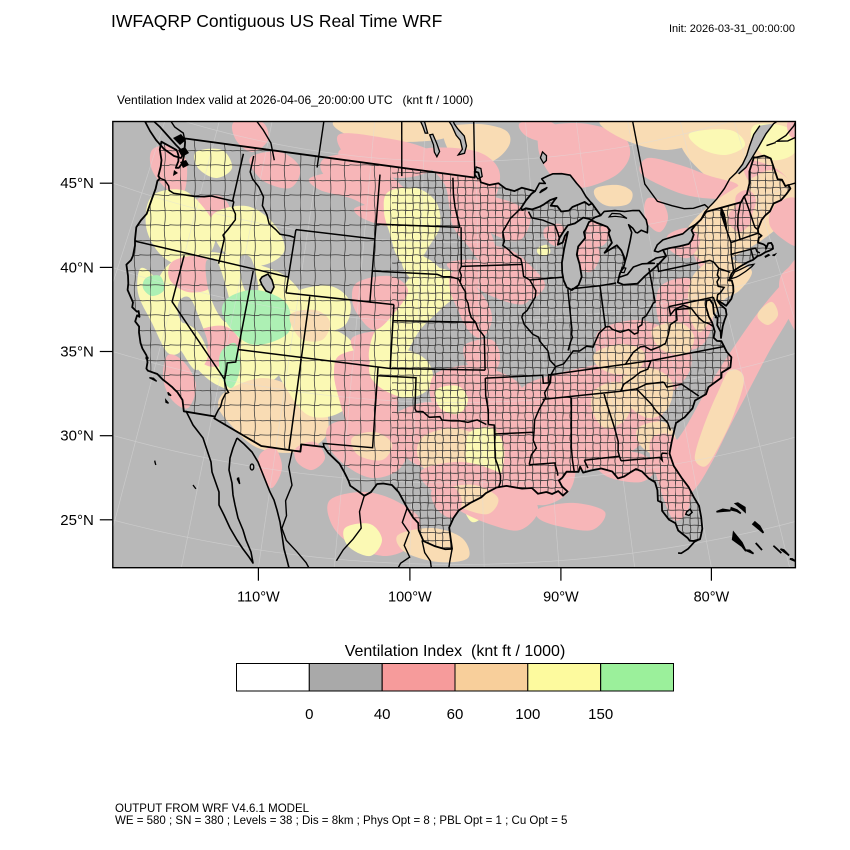 The width and height of the screenshot is (850, 850). Describe the element at coordinates (258, 598) in the screenshot. I see `svg-text: 110°W` at that location.